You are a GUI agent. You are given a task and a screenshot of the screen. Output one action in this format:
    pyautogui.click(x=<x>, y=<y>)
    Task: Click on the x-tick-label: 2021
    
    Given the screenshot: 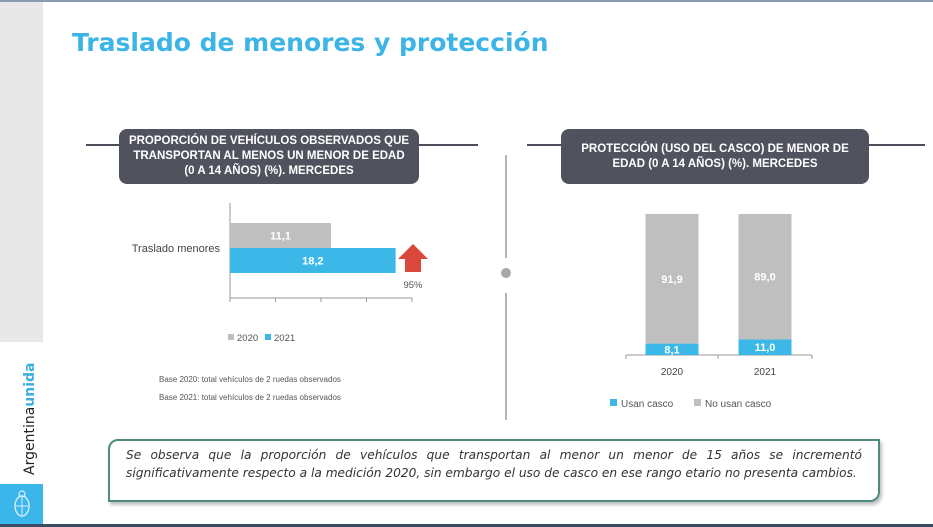 What is the action you would take?
    pyautogui.click(x=765, y=372)
    